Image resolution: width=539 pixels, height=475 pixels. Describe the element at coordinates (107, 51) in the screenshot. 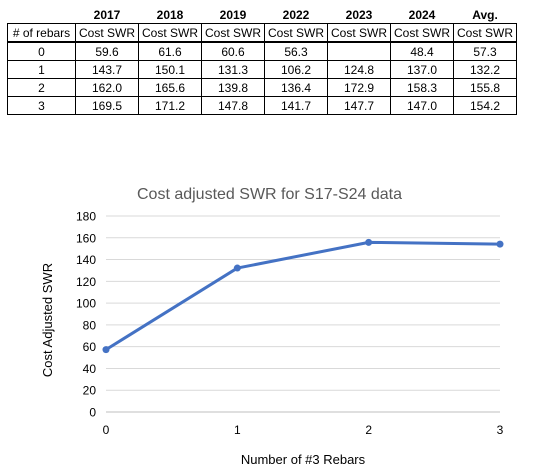

I see `table-cell: 59.6` at that location.